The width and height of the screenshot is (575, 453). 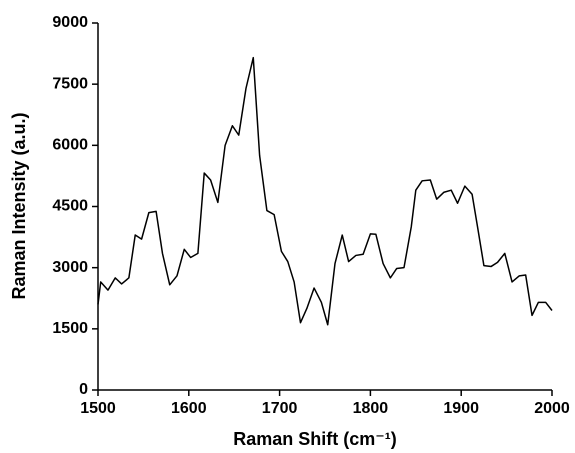 I want to click on y-tick-label: 1500, so click(x=70, y=328).